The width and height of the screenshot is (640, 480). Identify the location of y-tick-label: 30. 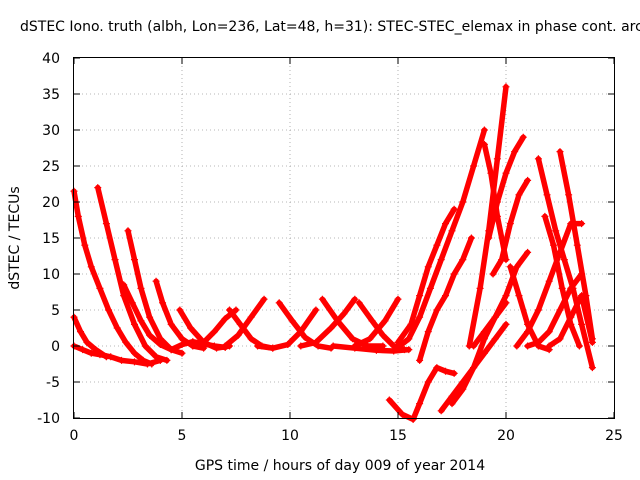
(51, 131).